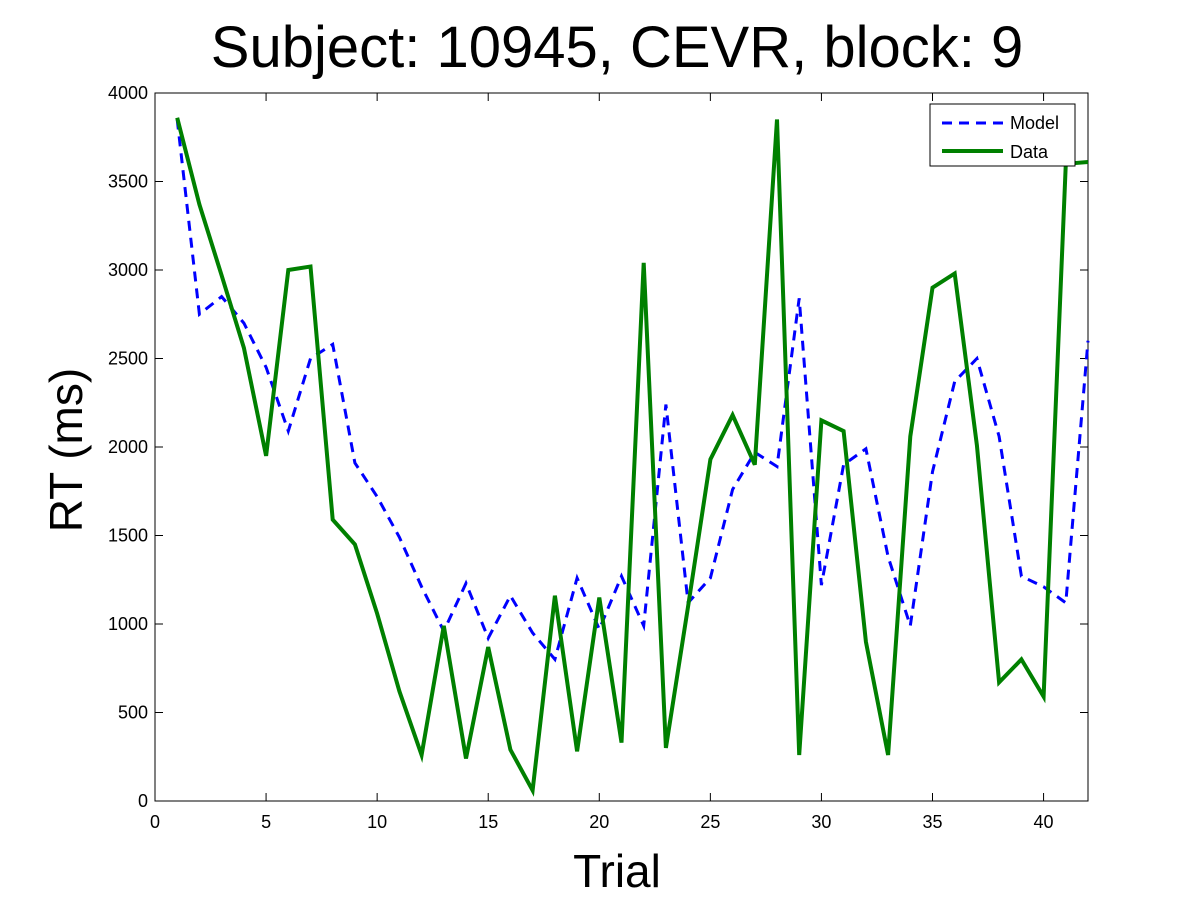 Image resolution: width=1201 pixels, height=901 pixels. I want to click on y-tick-label: 1500, so click(128, 536).